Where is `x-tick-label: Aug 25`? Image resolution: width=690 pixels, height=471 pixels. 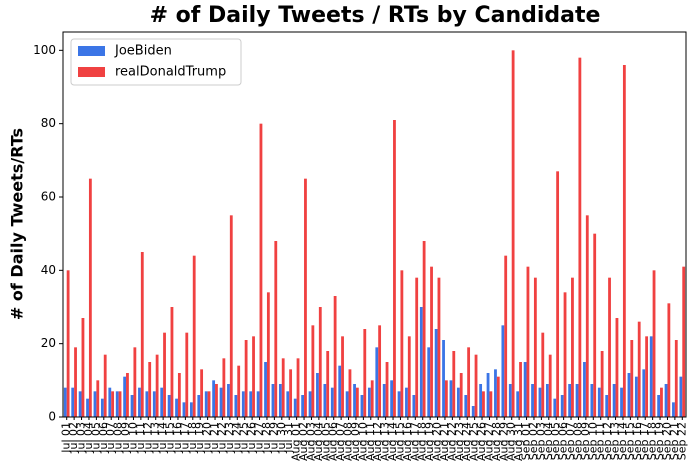 x-tick-label: Aug 25 is located at coordinates (474, 441).